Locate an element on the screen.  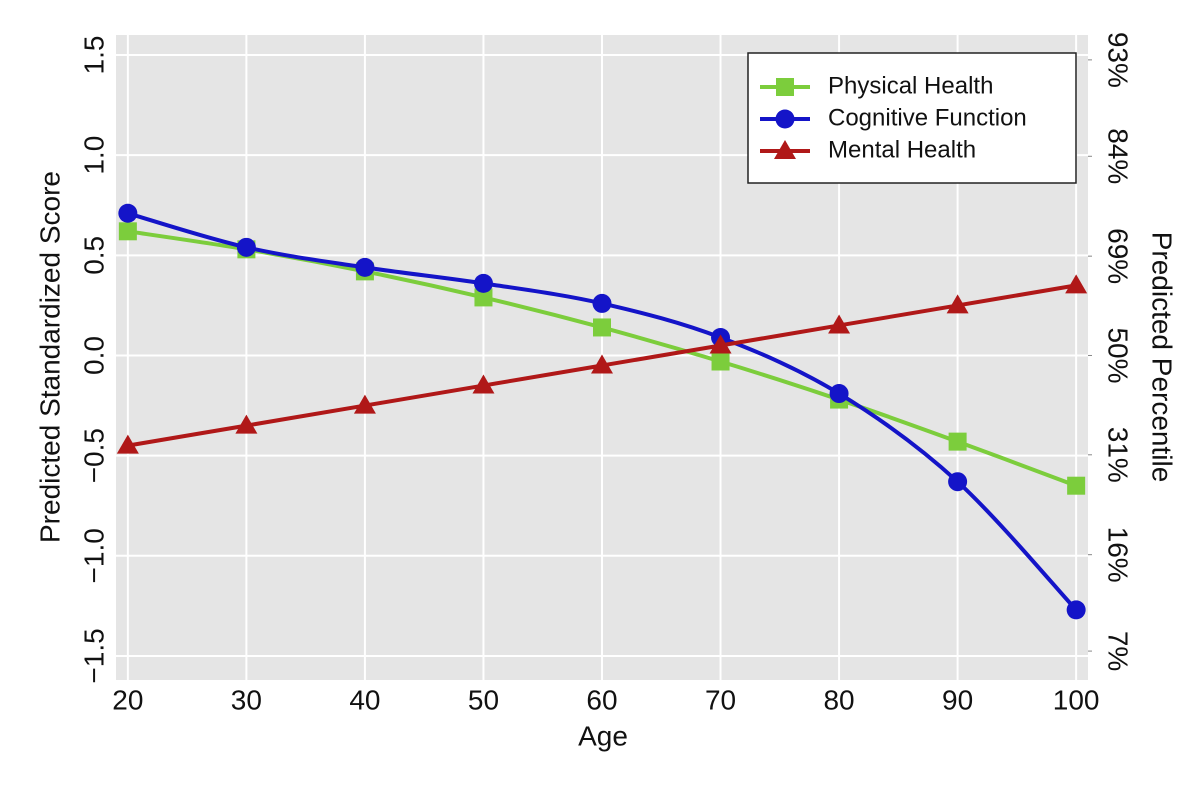
y2-tick-label: 50% is located at coordinates (1118, 355).